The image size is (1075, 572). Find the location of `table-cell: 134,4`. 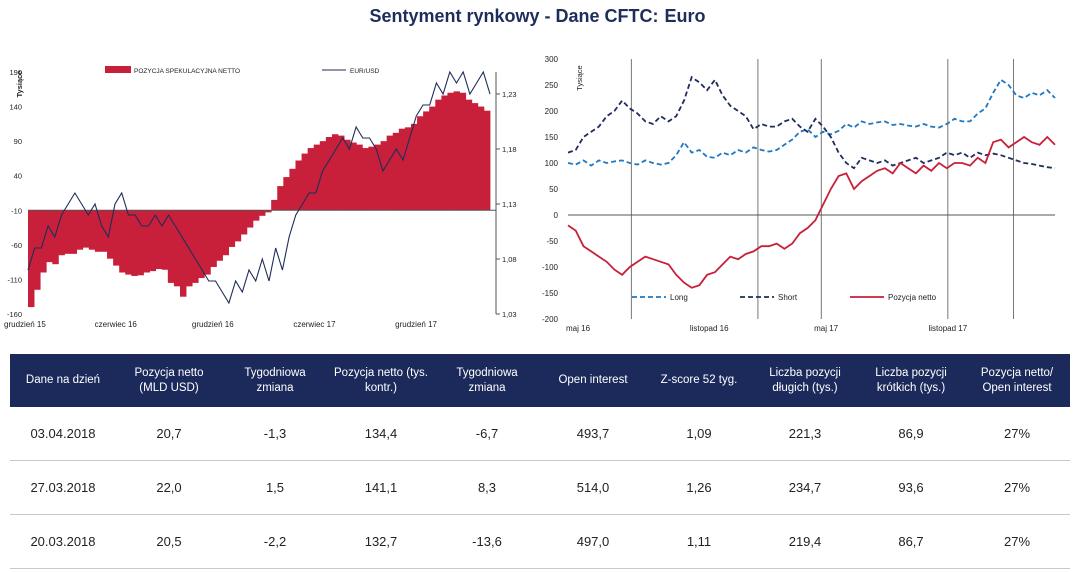

table-cell: 134,4 is located at coordinates (381, 434).